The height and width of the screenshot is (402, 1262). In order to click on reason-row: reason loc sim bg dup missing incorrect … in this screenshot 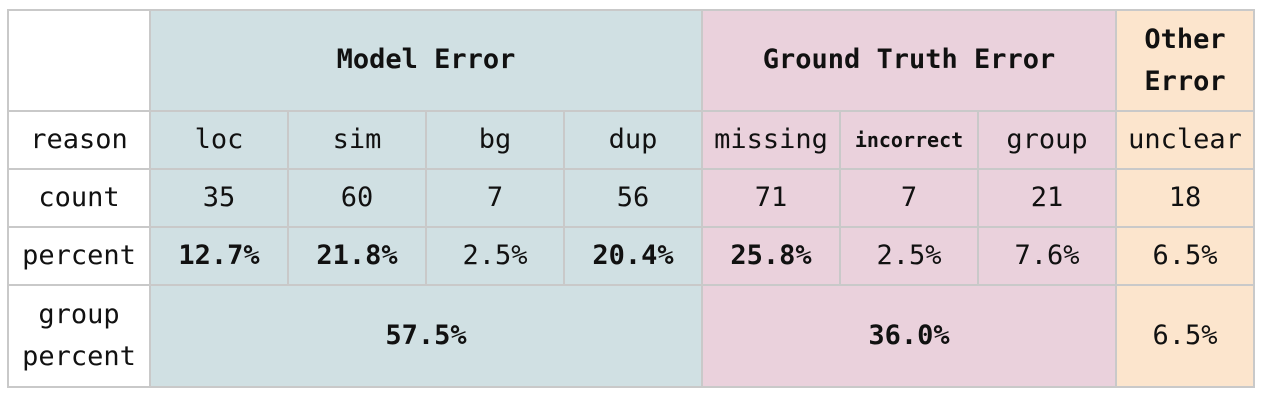, I will do `click(631, 140)`.